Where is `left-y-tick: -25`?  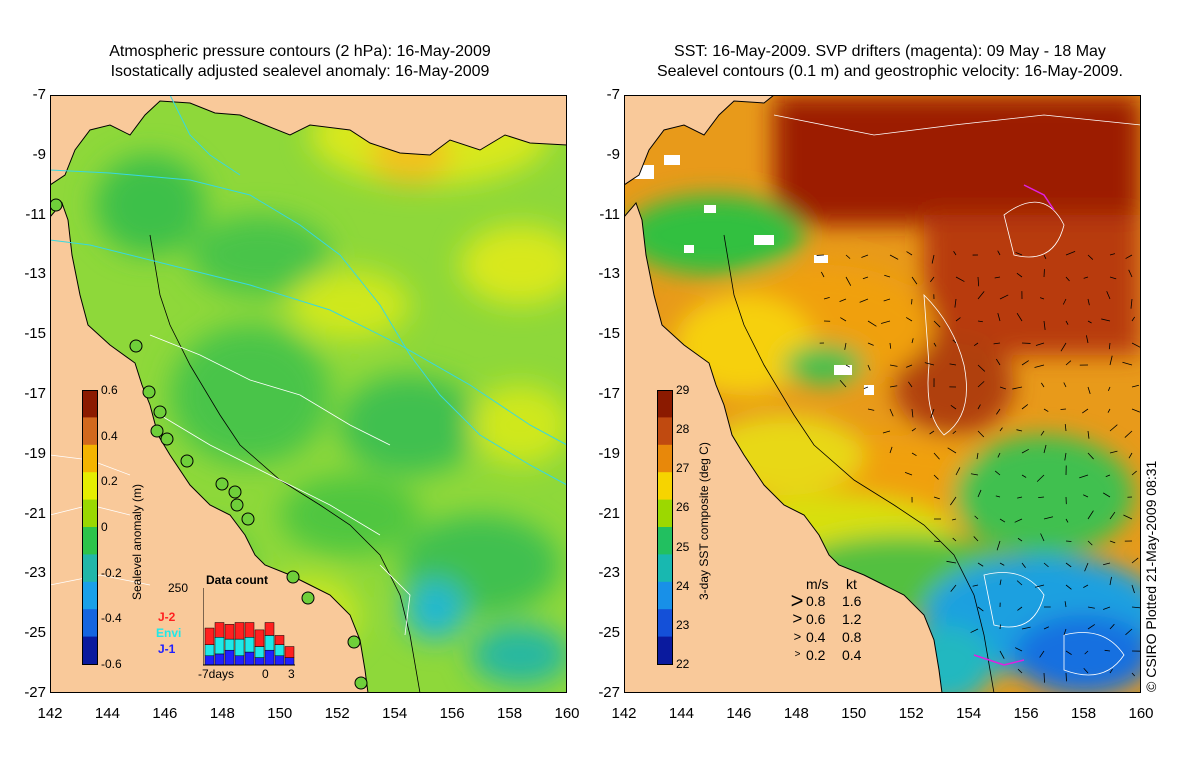
left-y-tick: -25 is located at coordinates (35, 633).